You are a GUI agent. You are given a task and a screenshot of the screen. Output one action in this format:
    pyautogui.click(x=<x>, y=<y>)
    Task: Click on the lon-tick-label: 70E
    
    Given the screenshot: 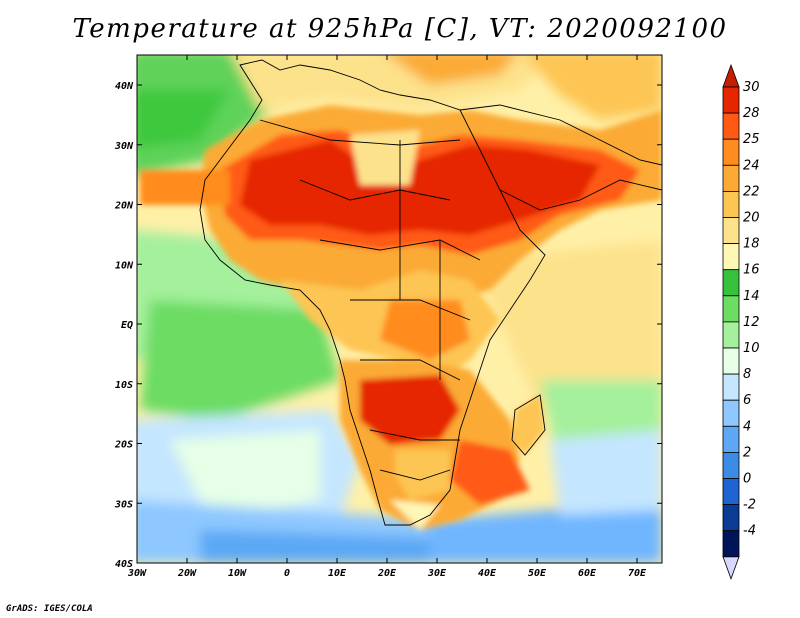 What is the action you would take?
    pyautogui.click(x=637, y=573)
    